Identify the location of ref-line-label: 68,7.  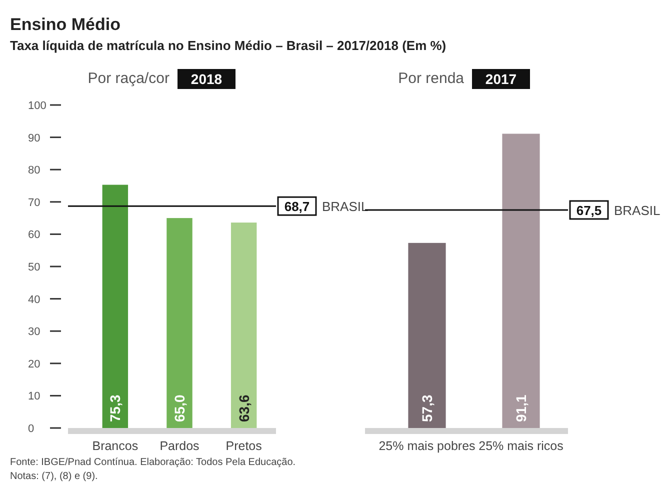
(297, 206).